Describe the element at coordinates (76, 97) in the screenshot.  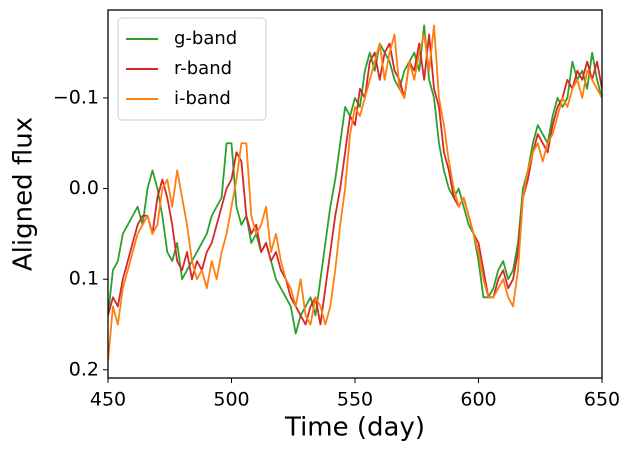
I see `y-tick-label: −0.1` at that location.